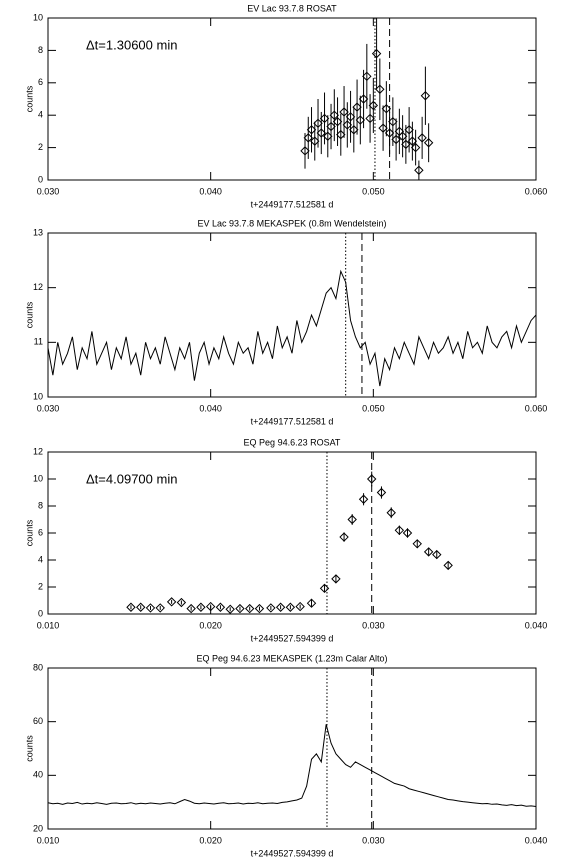  What do you see at coordinates (536, 191) in the screenshot?
I see `x-tick-label: 0.060` at bounding box center [536, 191].